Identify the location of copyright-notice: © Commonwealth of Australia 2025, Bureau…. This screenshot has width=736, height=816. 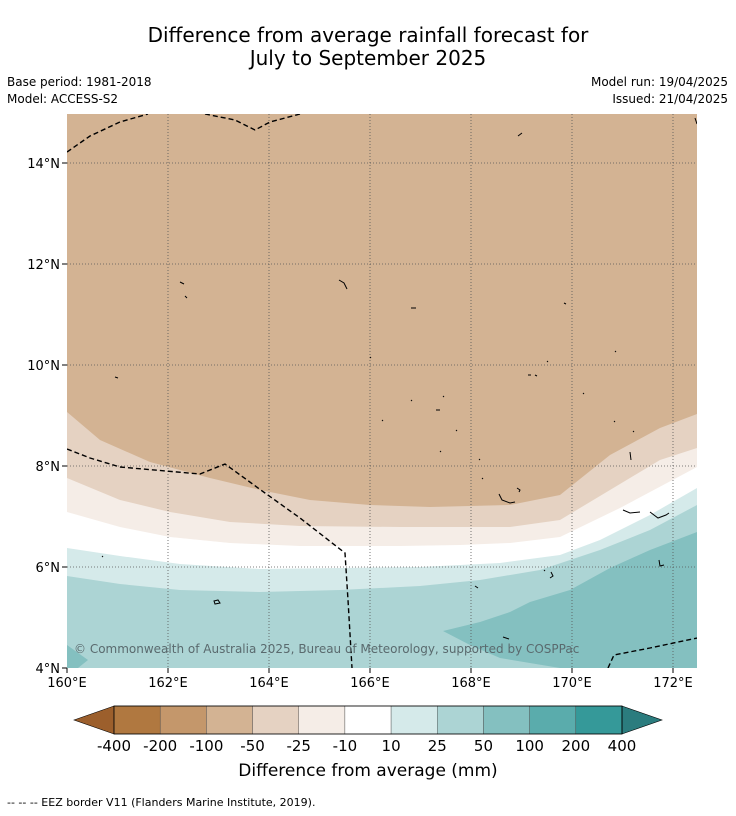
(326, 649).